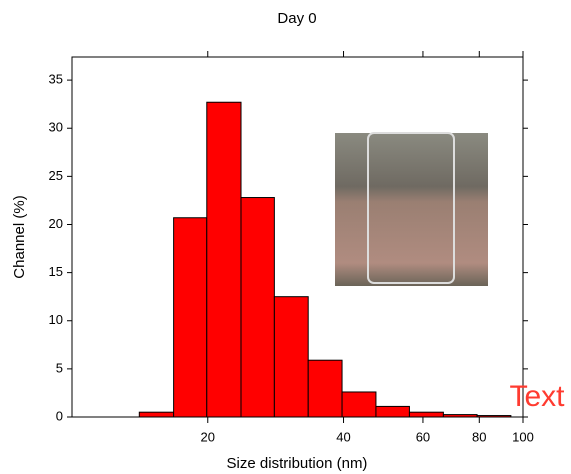 The image size is (571, 474). Describe the element at coordinates (56, 127) in the screenshot. I see `y-tick-label: 30` at that location.